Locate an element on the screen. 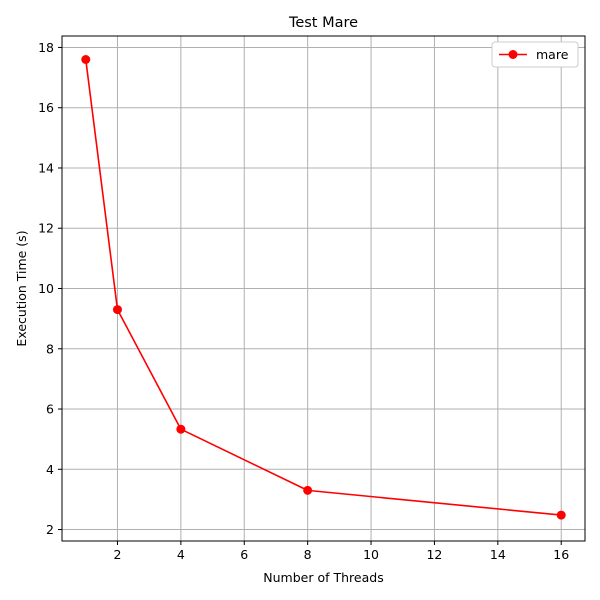 The width and height of the screenshot is (600, 600). chart-title: Test Mare is located at coordinates (323, 23).